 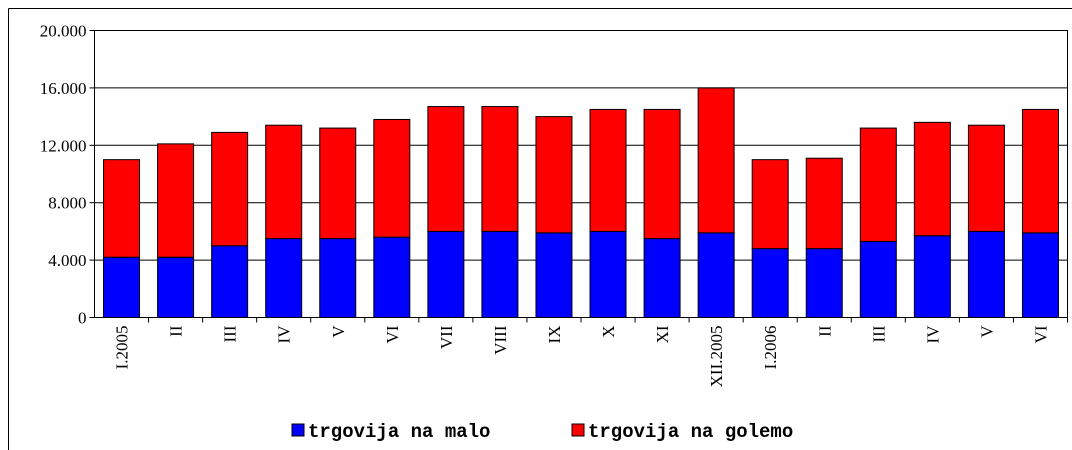 What do you see at coordinates (500, 340) in the screenshot?
I see `x-tick-label: VIII` at bounding box center [500, 340].